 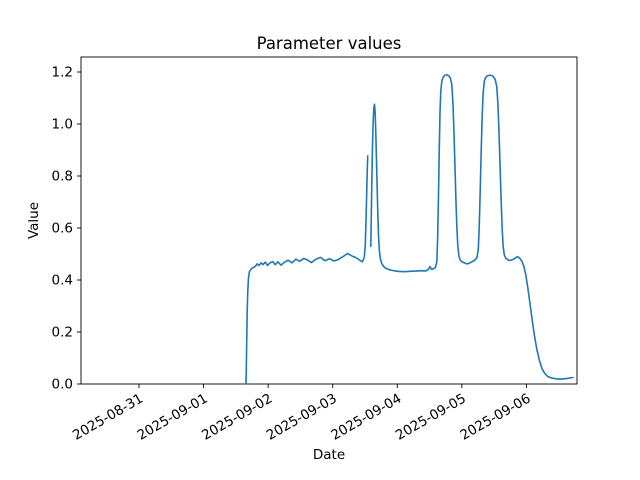 What do you see at coordinates (62, 177) in the screenshot?
I see `y-tick-label: 0.8` at bounding box center [62, 177].